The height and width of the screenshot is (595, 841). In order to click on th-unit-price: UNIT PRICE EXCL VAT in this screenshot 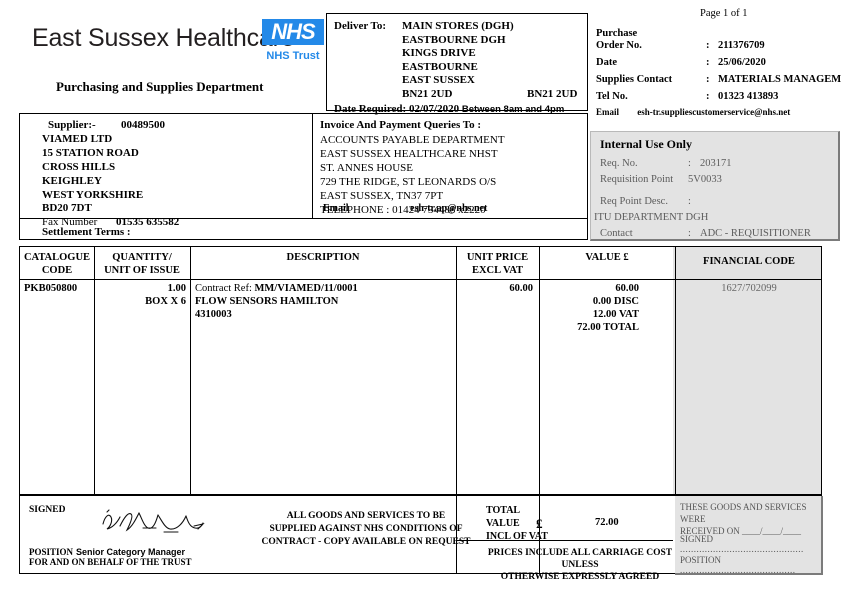, I will do `click(497, 264)`.